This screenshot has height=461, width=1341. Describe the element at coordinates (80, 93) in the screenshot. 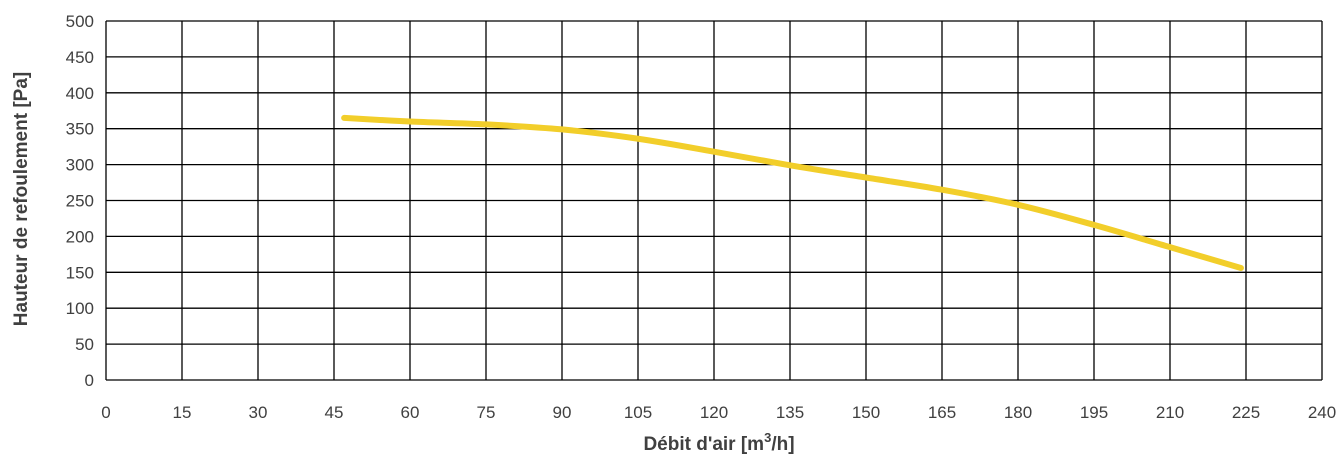

I see `y-tick-label: 400` at that location.